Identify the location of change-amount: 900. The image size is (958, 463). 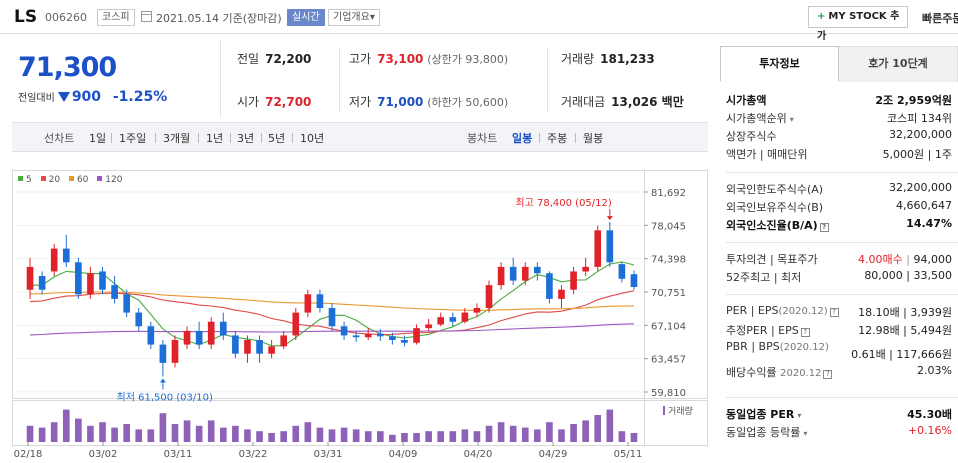
(86, 97).